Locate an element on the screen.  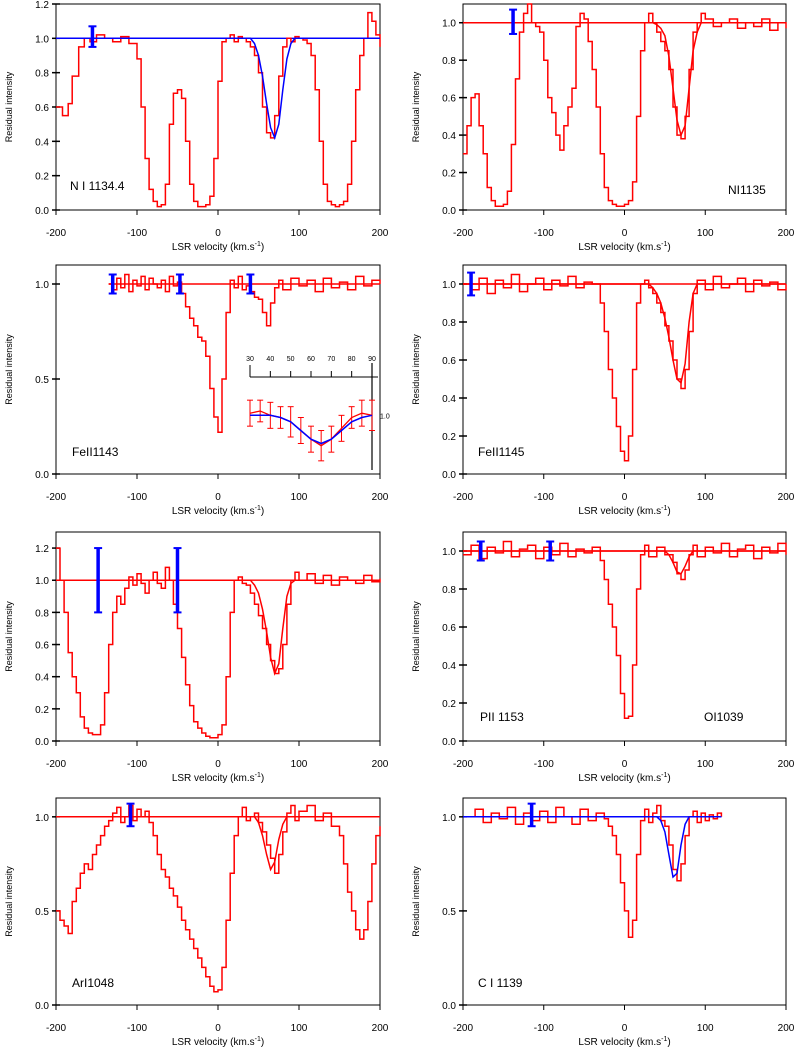
inset-tick-label: 70 is located at coordinates (331, 359).